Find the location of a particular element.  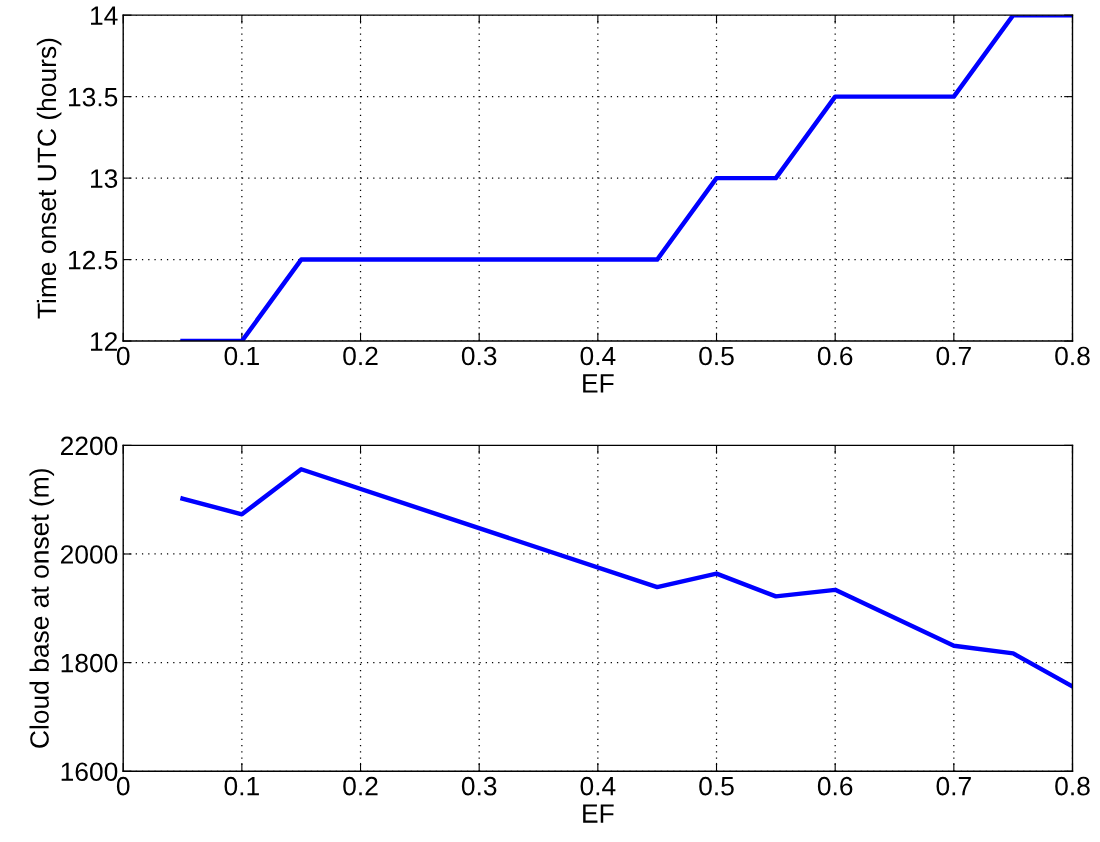

y-tick-label: 2000 is located at coordinates (89, 554).